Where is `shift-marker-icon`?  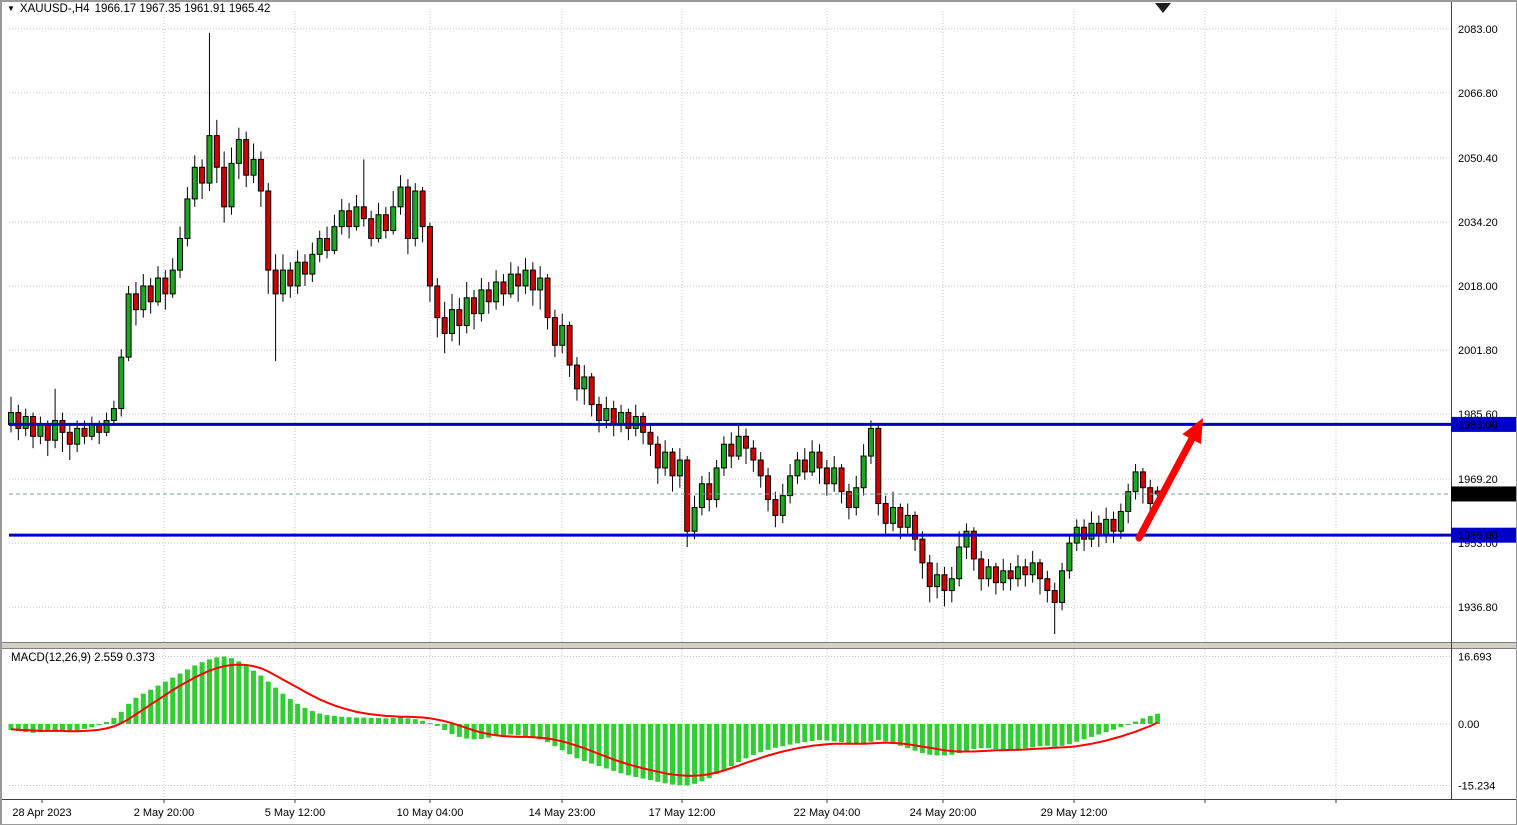 shift-marker-icon is located at coordinates (1163, 8).